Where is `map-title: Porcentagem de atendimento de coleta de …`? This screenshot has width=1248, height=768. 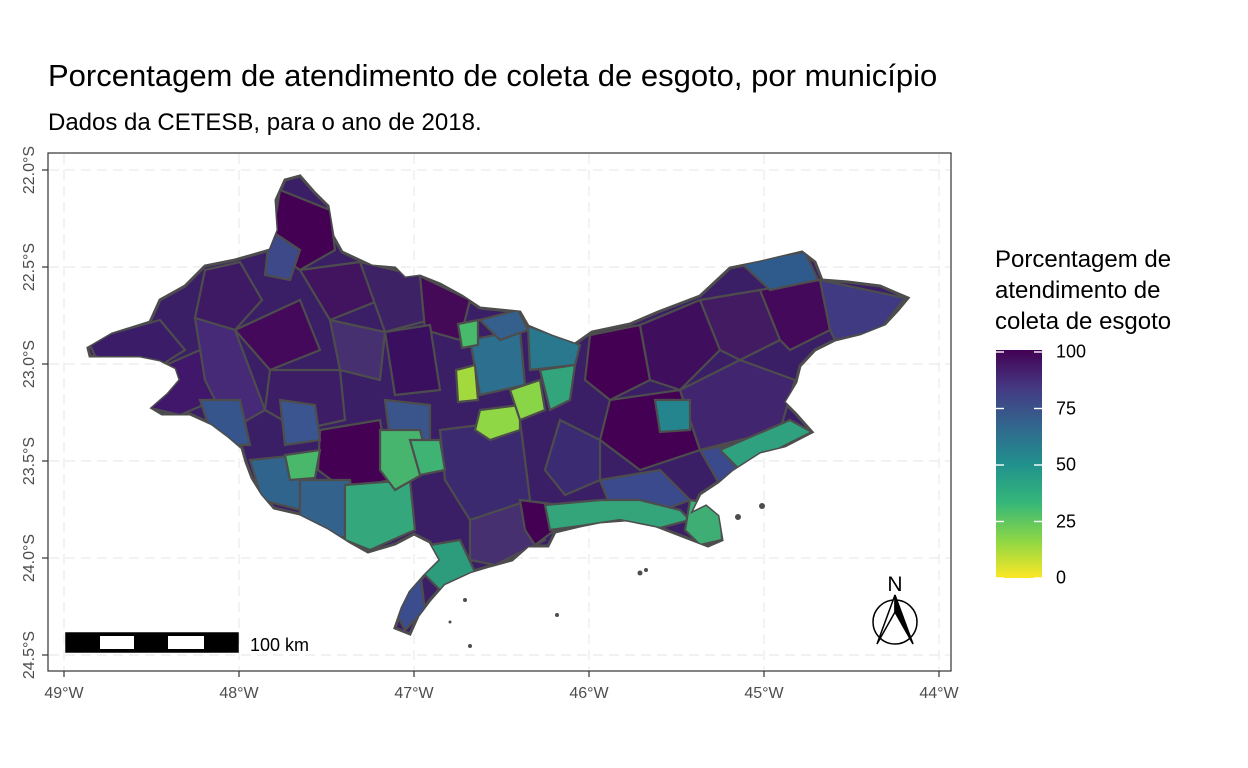
map-title: Porcentagem de atendimento de coleta de … is located at coordinates (493, 75).